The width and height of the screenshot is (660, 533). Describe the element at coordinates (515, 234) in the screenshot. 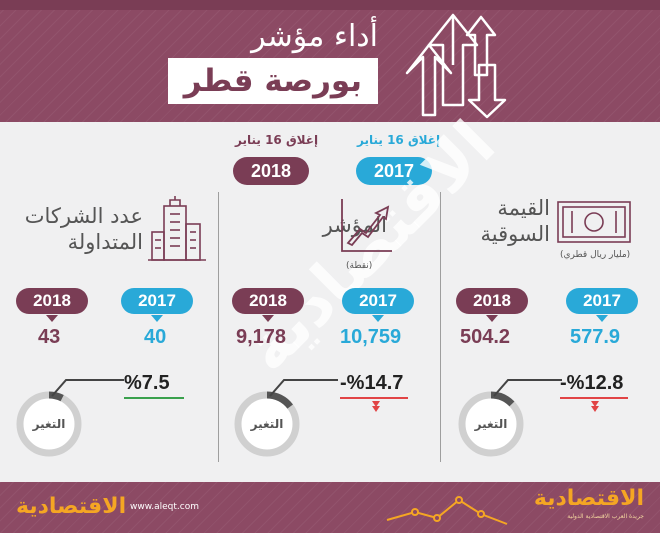

I see `market-cap-title-line2: السوقية` at that location.